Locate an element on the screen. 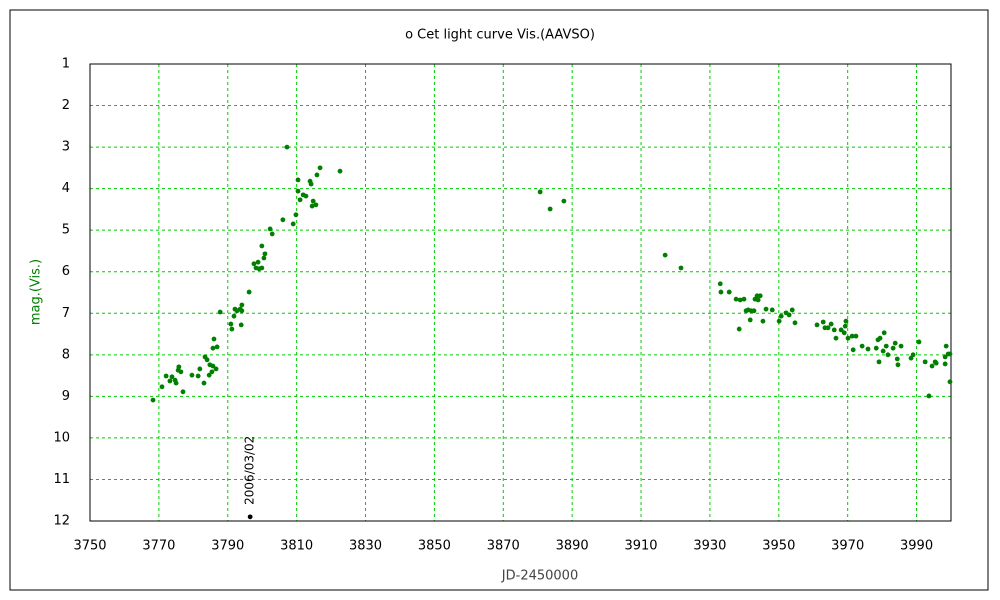 This screenshot has height=600, width=1000. x-tick-label: 3870 is located at coordinates (503, 546).